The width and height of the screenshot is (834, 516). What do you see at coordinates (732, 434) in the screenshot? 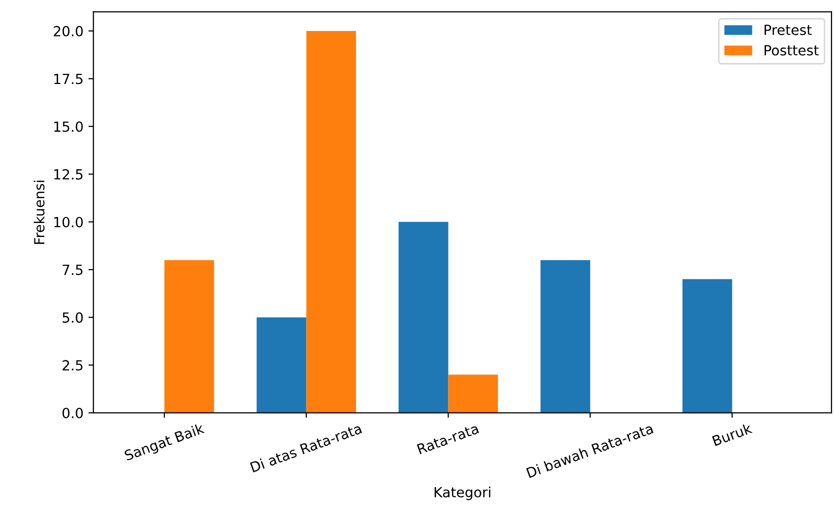
I see `x-tick-label: Buruk` at bounding box center [732, 434].